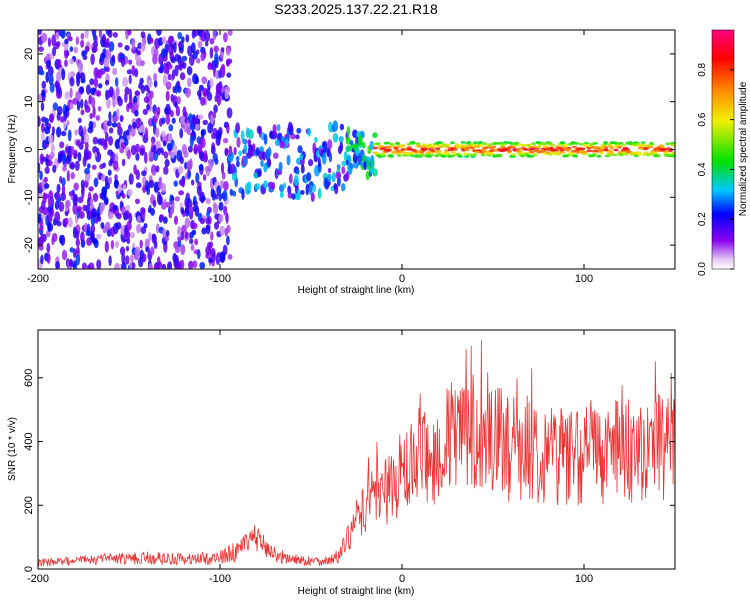  What do you see at coordinates (743, 148) in the screenshot?
I see `colorbar-label: Normalized spectral amplitude` at bounding box center [743, 148].